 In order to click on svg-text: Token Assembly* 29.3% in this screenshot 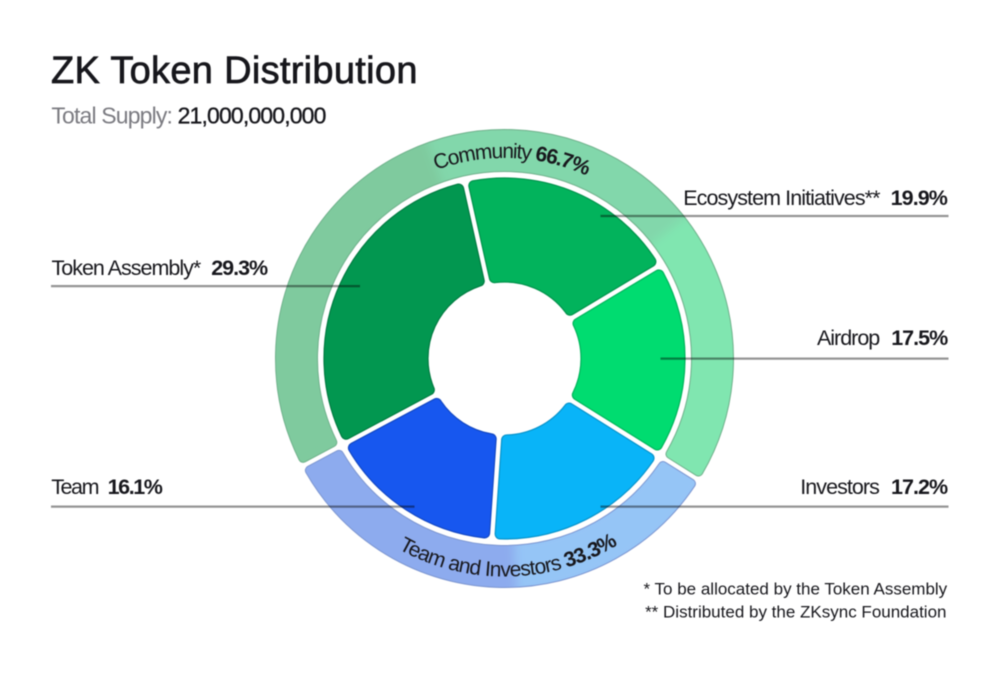, I will do `click(160, 268)`.